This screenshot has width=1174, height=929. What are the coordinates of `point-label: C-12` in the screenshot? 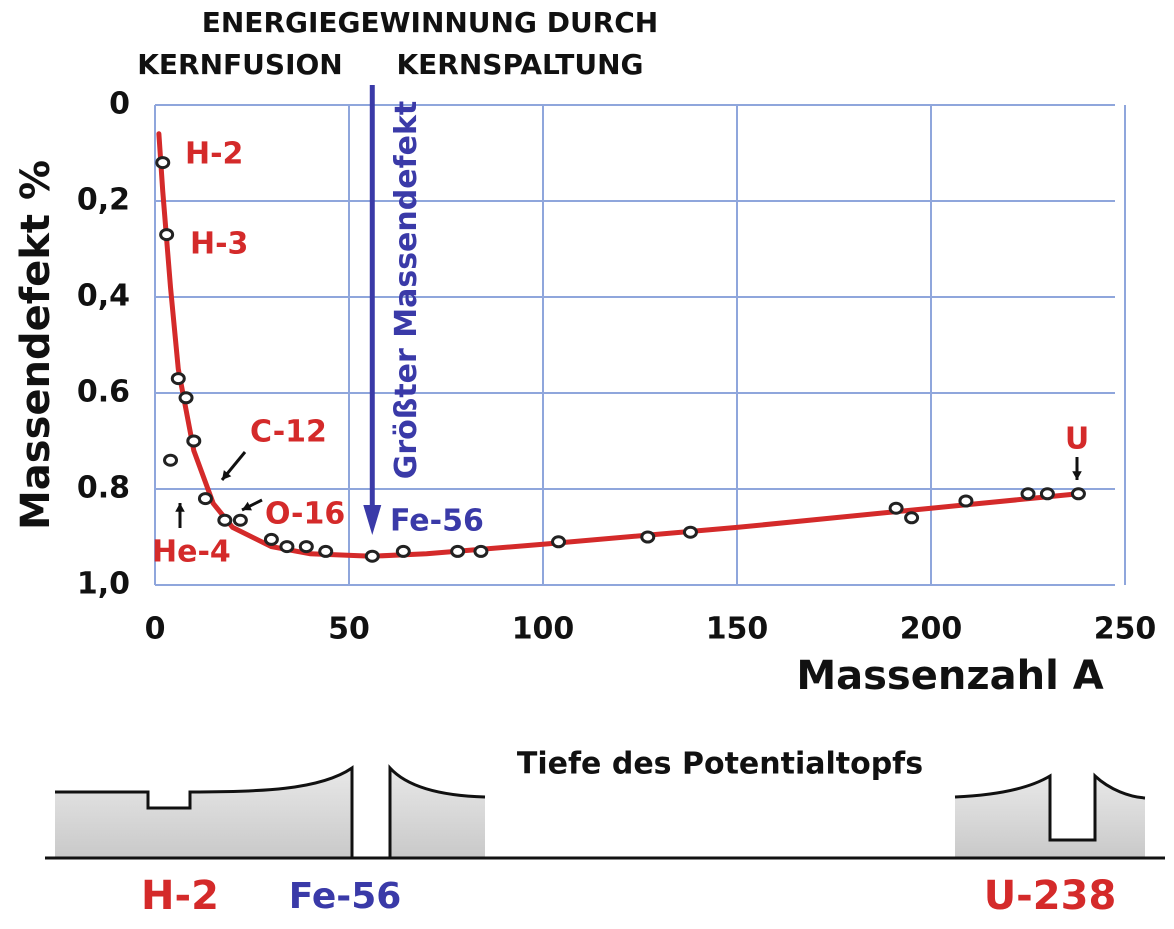 It's located at (288, 432).